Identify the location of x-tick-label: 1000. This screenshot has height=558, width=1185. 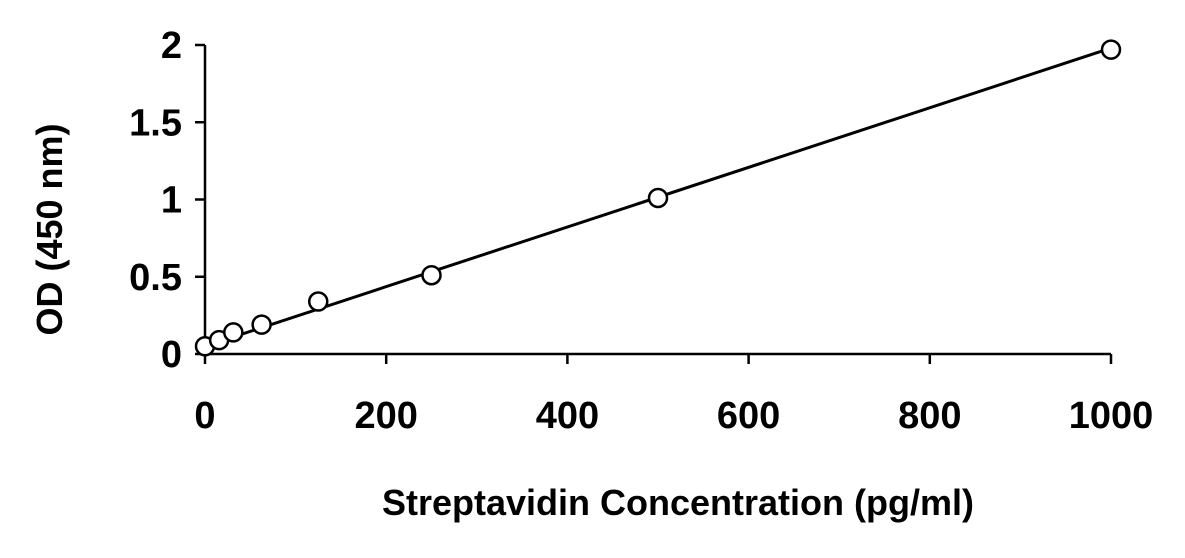
(1111, 416).